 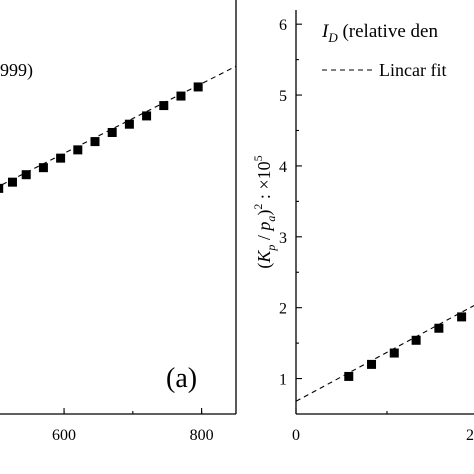 I want to click on right-fit-line, so click(x=384, y=353).